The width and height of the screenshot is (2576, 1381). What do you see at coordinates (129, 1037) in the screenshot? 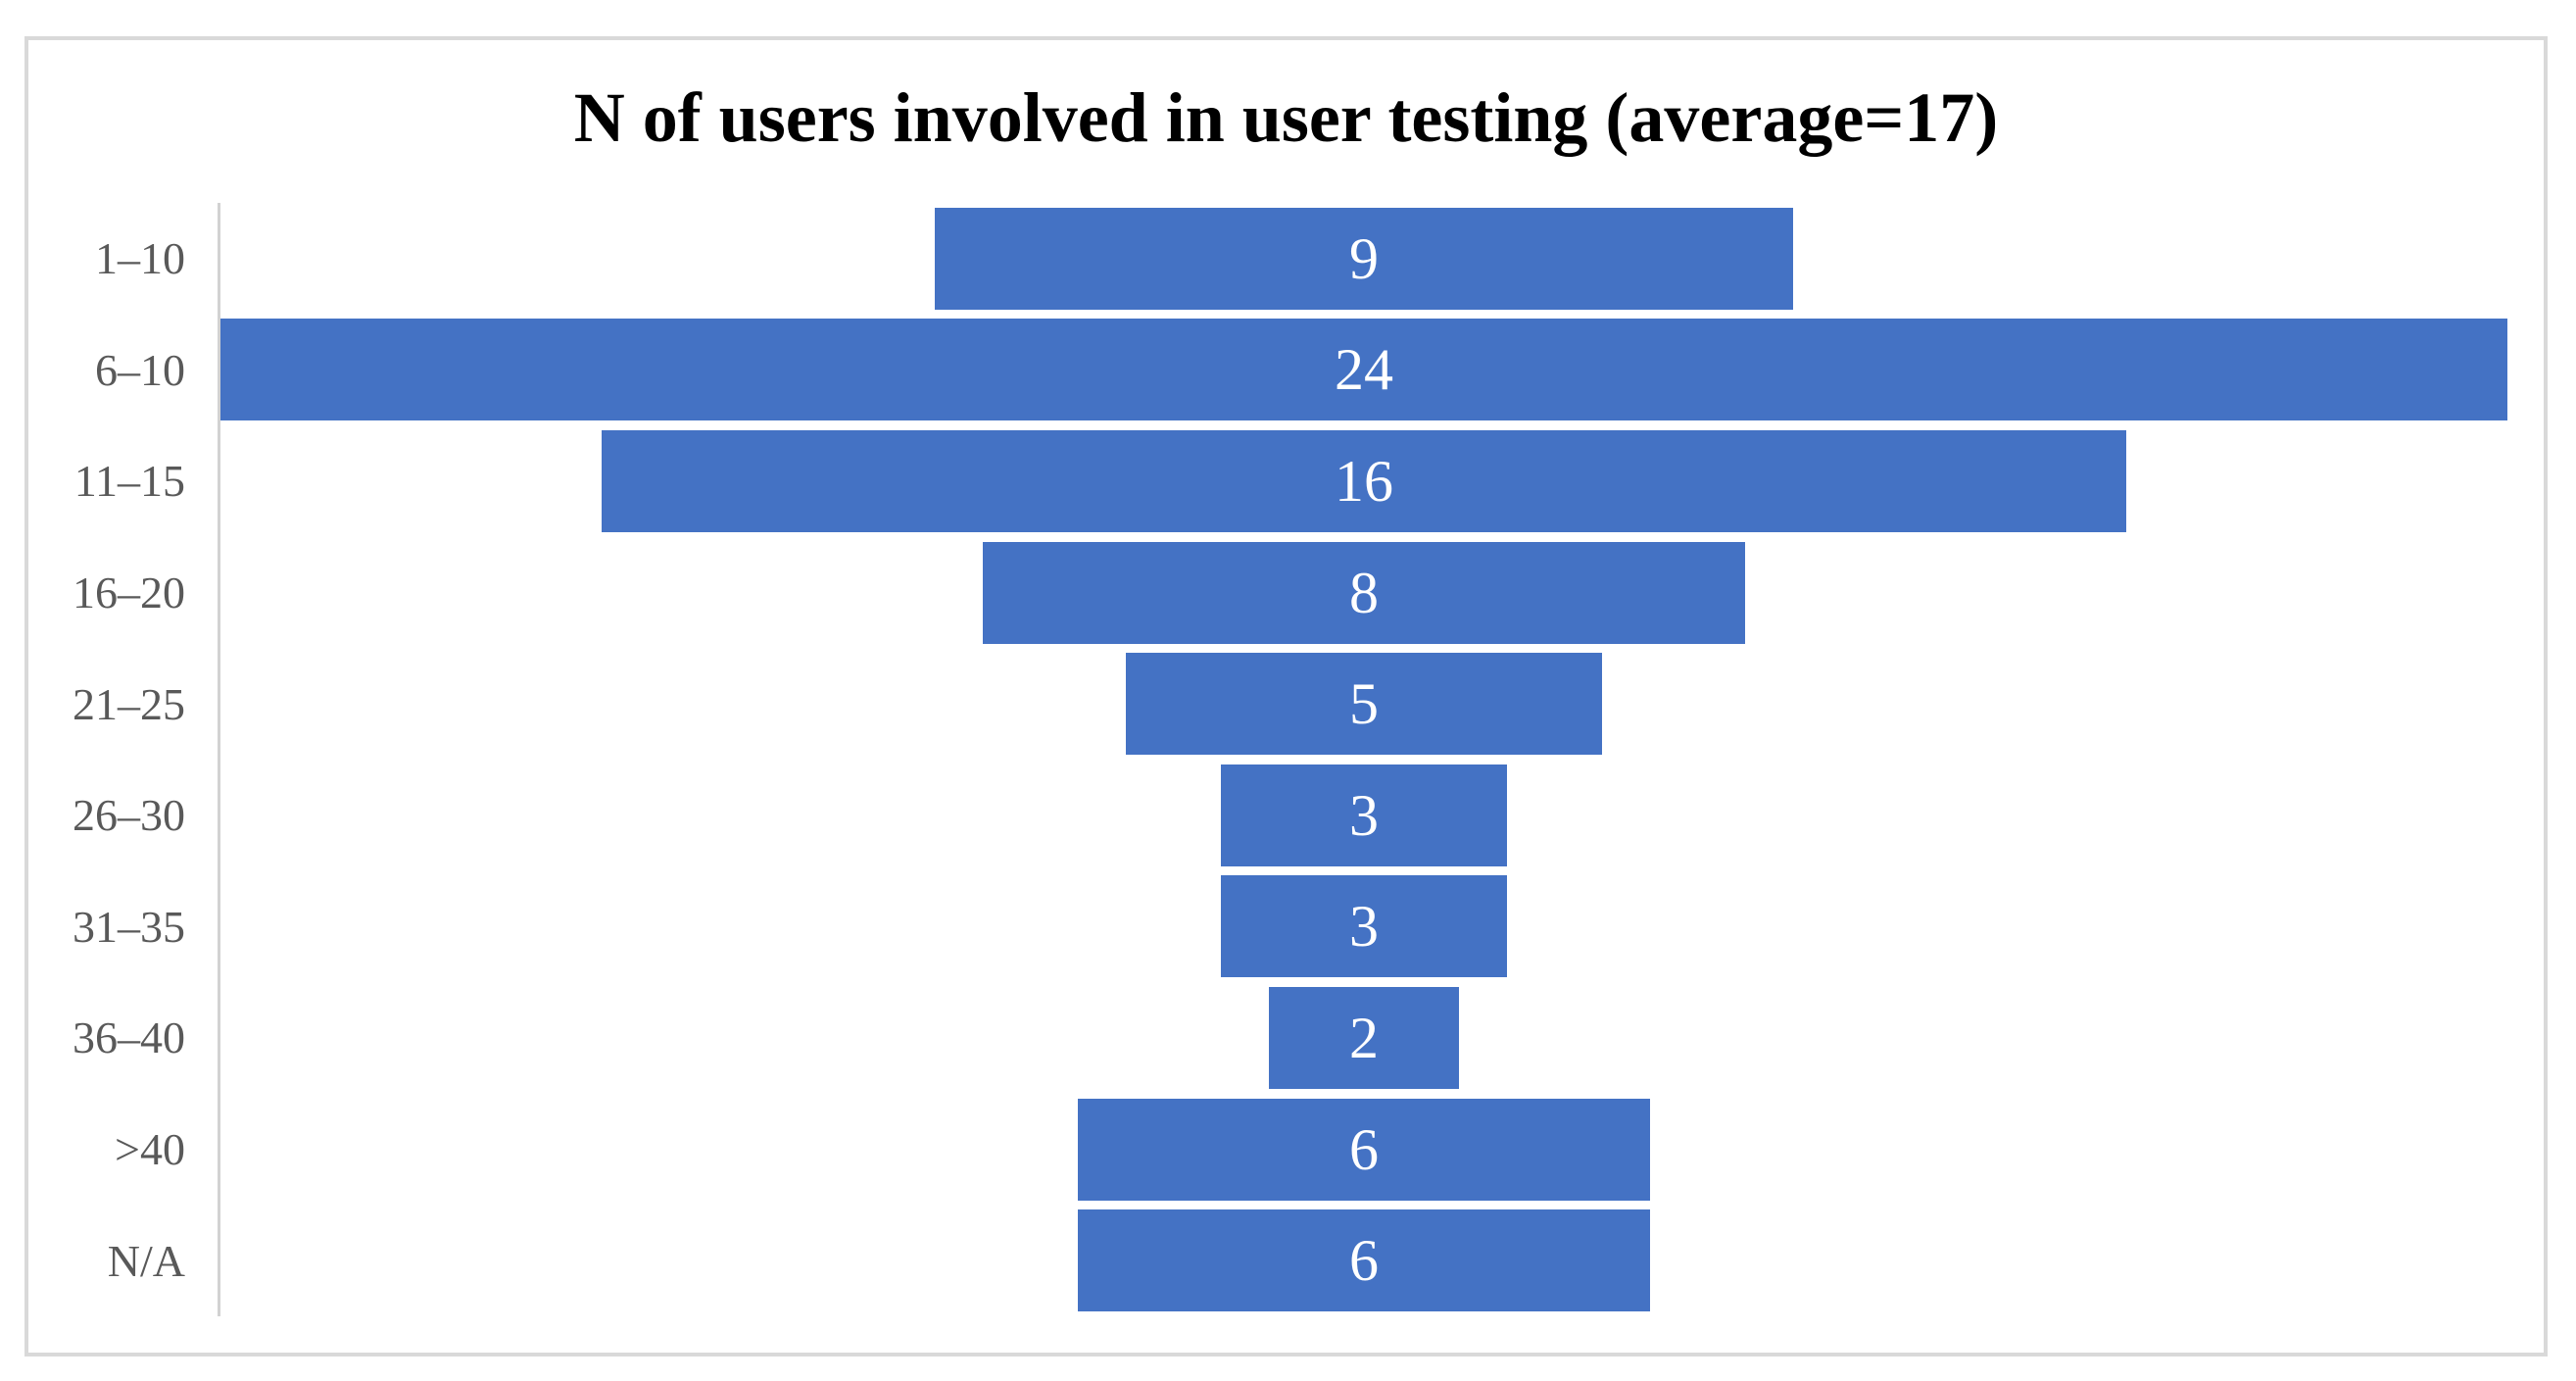
I see `category-label: 36–40` at bounding box center [129, 1037].